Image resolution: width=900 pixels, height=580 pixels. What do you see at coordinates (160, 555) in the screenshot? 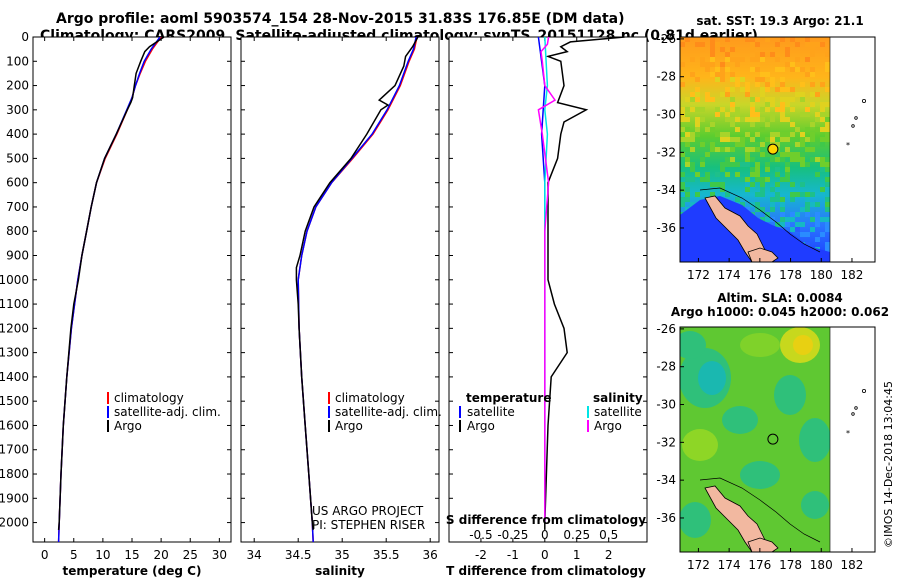
I see `x-tick-label: 20` at bounding box center [160, 555].